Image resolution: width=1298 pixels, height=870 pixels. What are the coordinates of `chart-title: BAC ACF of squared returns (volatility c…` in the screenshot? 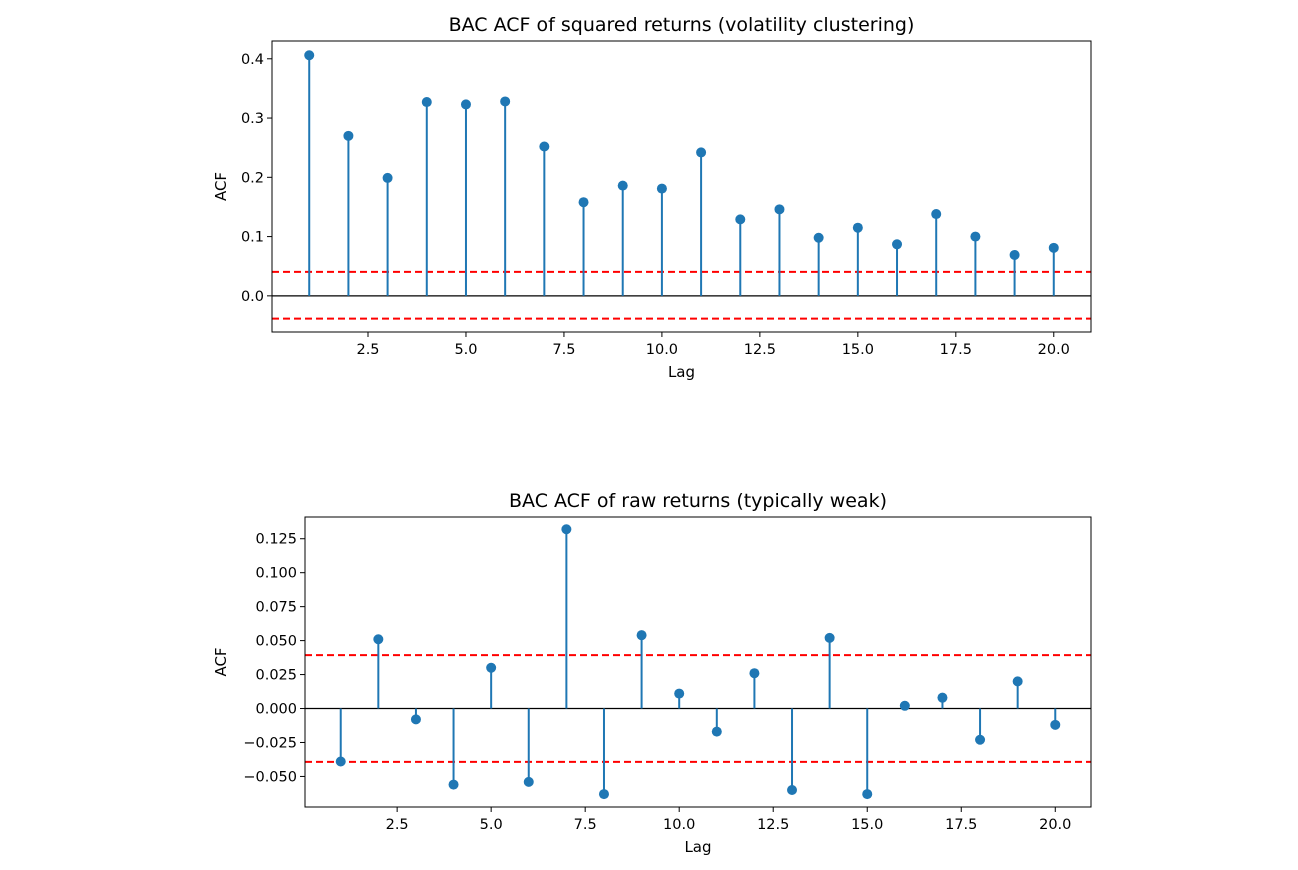 It's located at (682, 25).